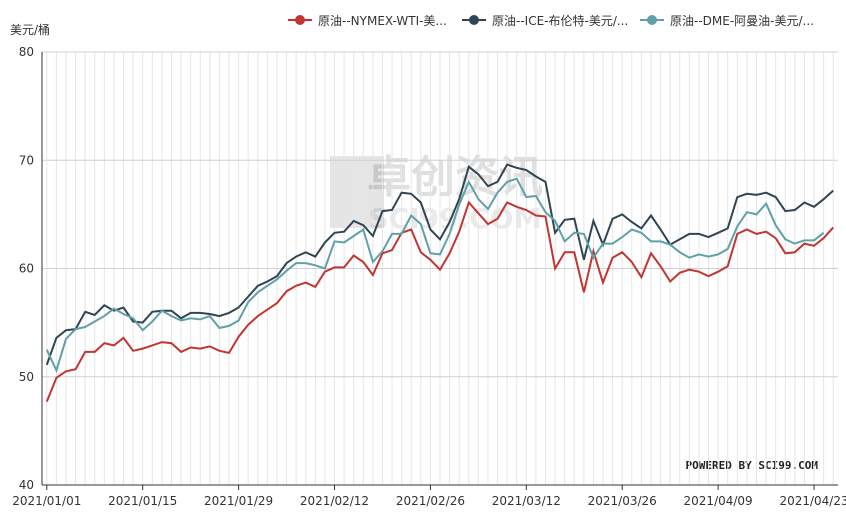  What do you see at coordinates (26, 160) in the screenshot?
I see `y-tick-label: 70` at bounding box center [26, 160].